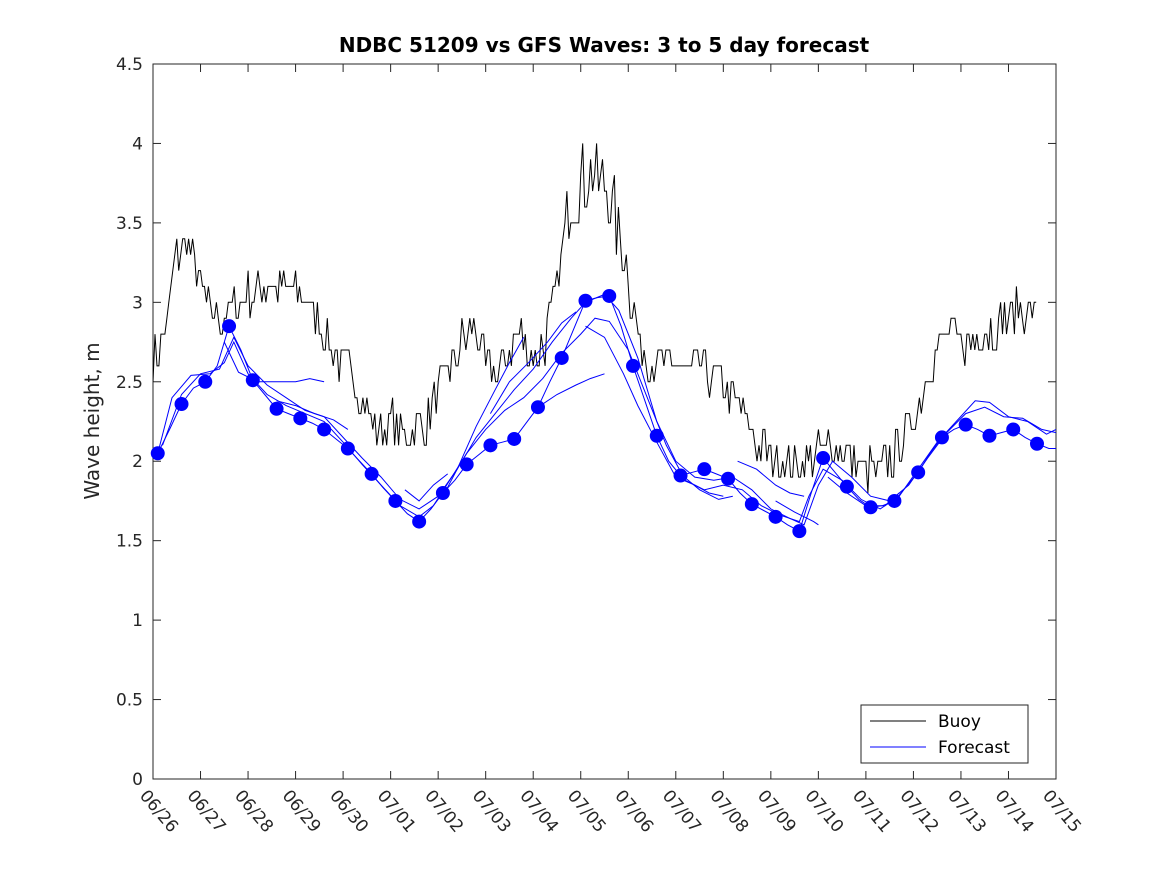 This screenshot has width=1167, height=875. I want to click on y-tick-label: 0.5, so click(129, 701).